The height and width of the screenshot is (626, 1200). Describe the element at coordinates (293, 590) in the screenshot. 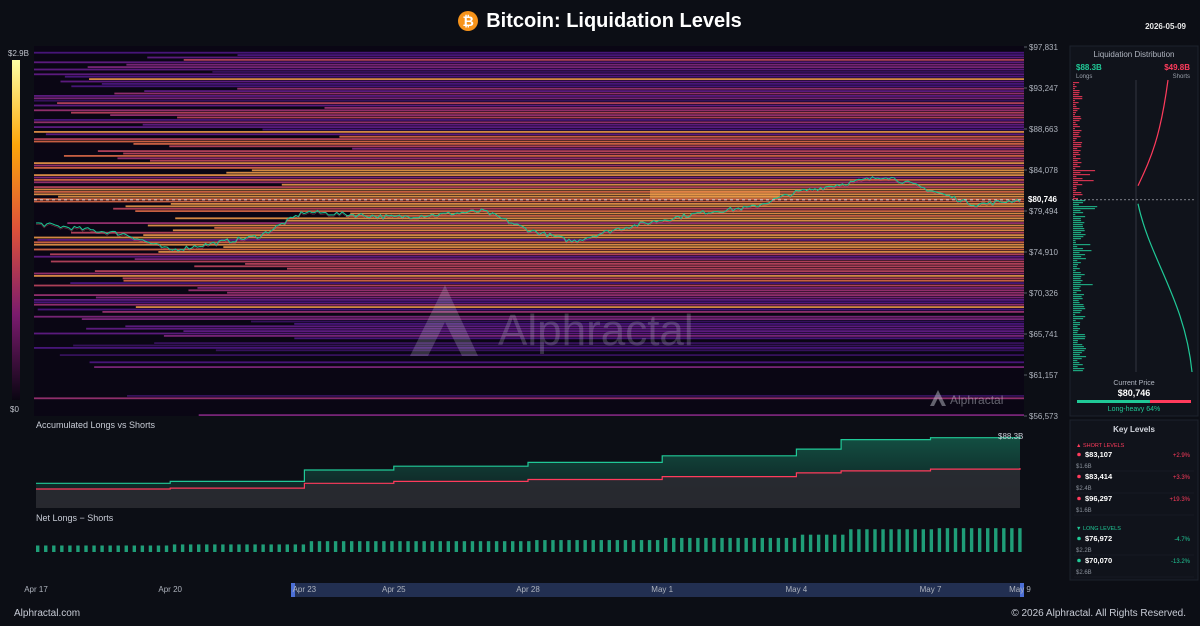

I see `range-handle-left` at that location.